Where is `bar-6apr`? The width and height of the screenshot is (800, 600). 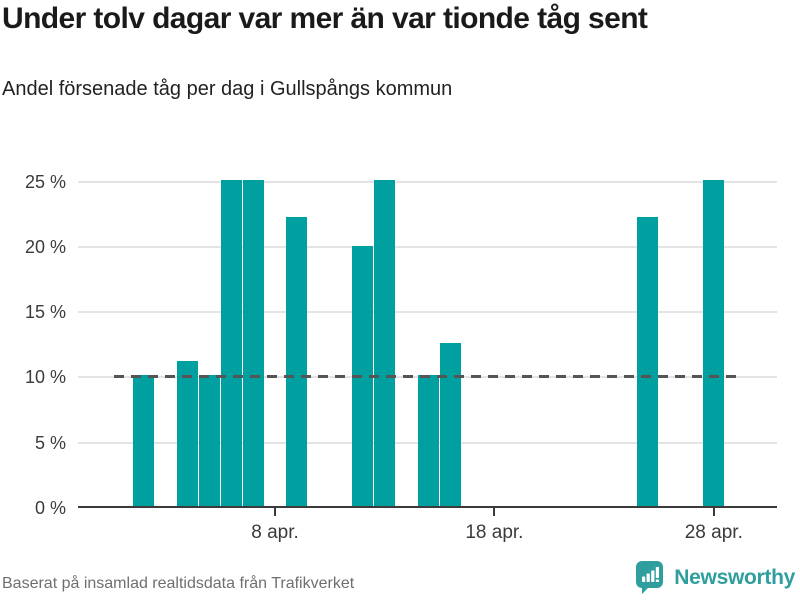
bar-6apr is located at coordinates (231, 342).